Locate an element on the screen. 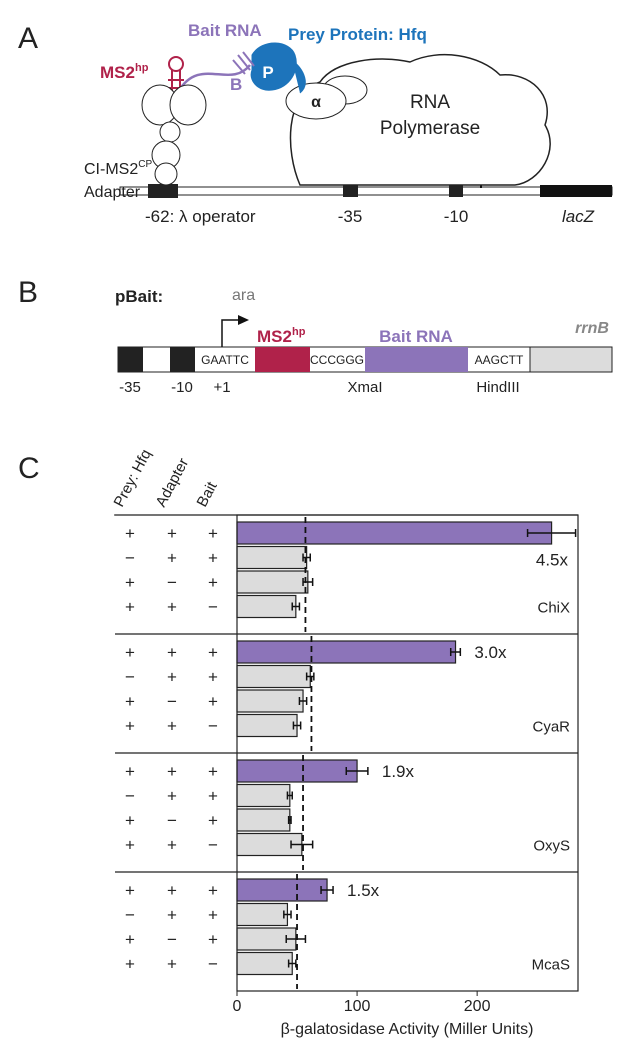  ms2-hairpin is located at coordinates (176, 84).